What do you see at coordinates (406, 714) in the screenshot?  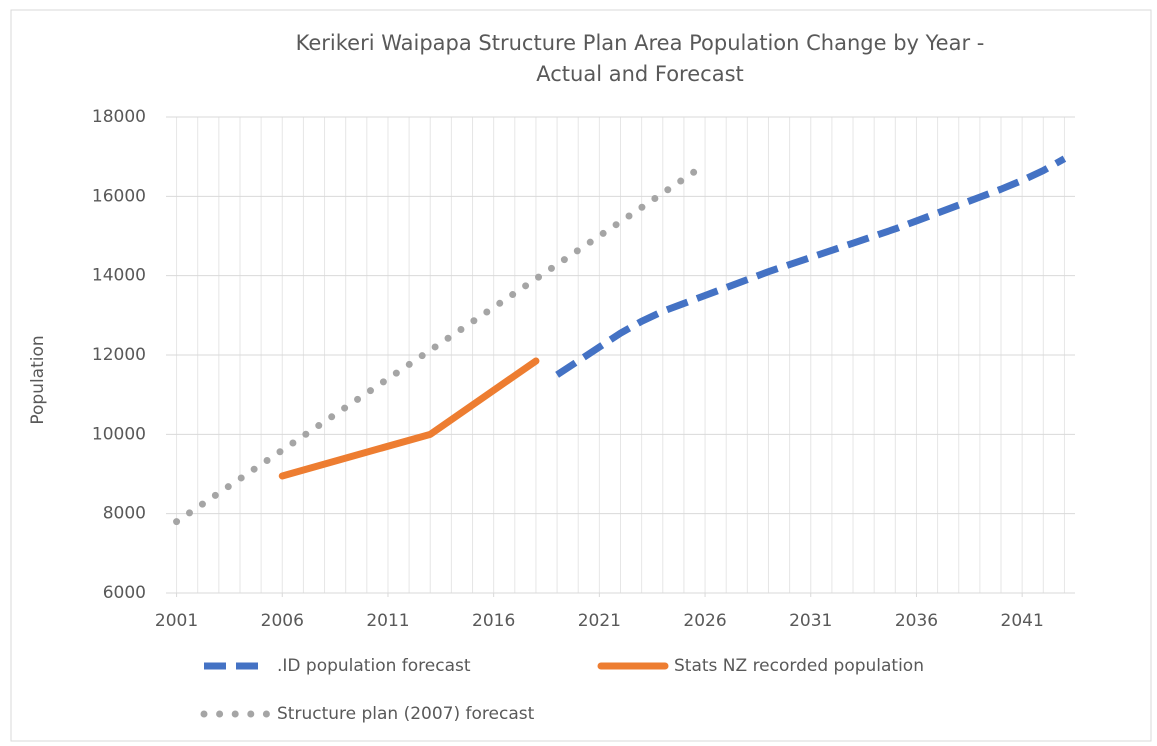 I see `legend-label: Structure plan (2007) forecast` at bounding box center [406, 714].